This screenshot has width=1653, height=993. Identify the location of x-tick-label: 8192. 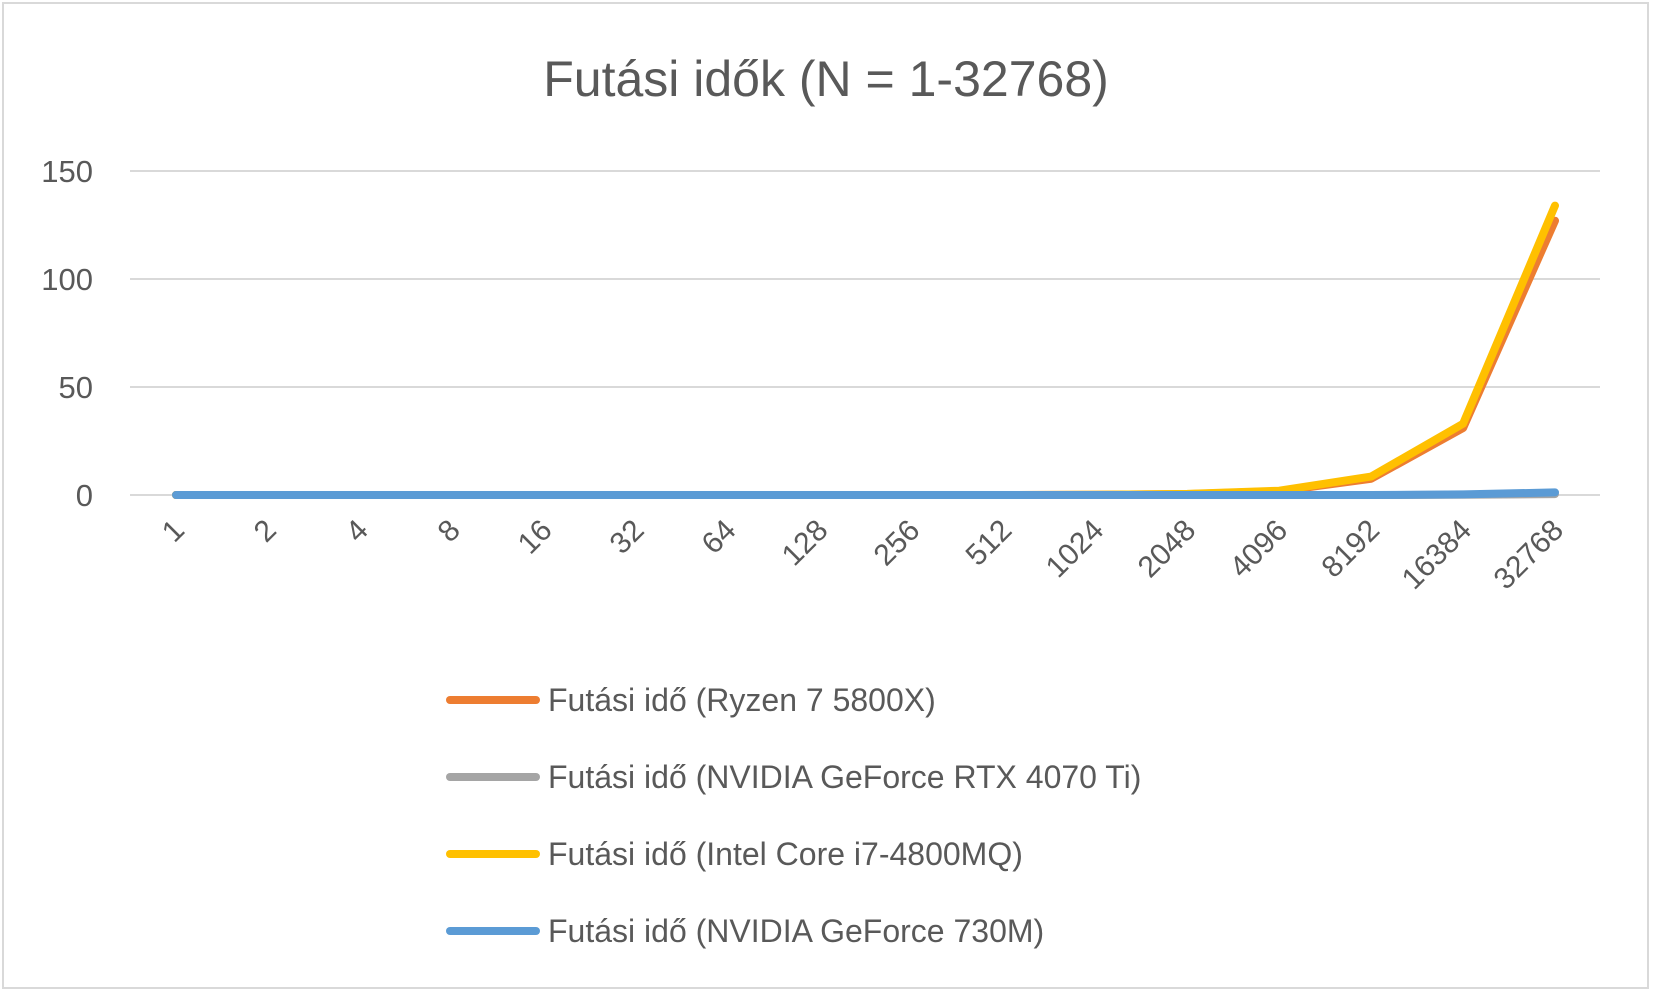
(1351, 549).